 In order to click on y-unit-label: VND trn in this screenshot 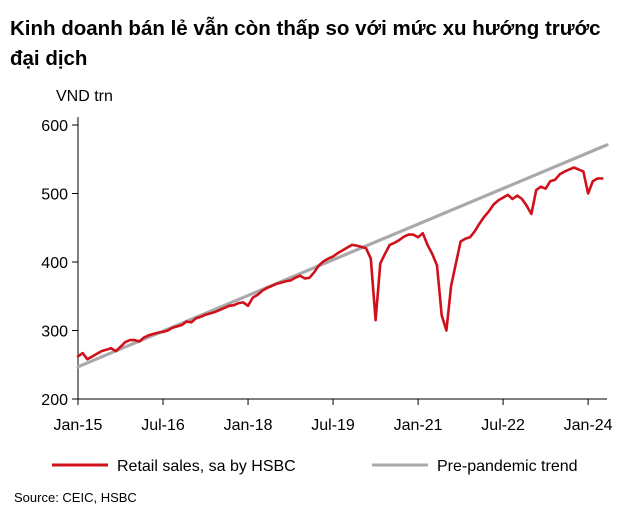, I will do `click(84, 96)`.